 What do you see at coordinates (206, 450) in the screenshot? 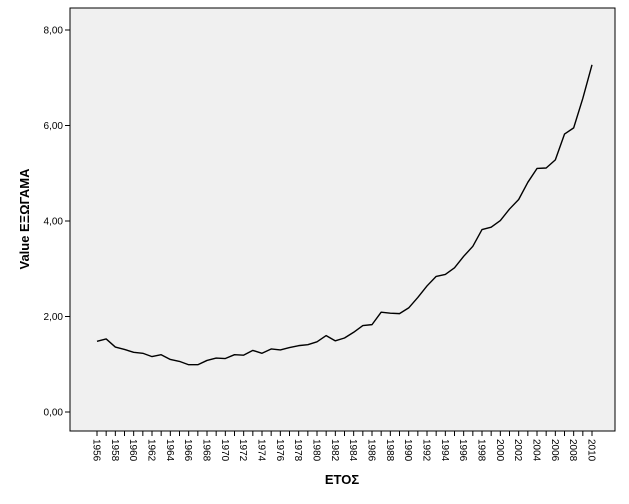
I see `x-tick-label: 1968` at bounding box center [206, 450].